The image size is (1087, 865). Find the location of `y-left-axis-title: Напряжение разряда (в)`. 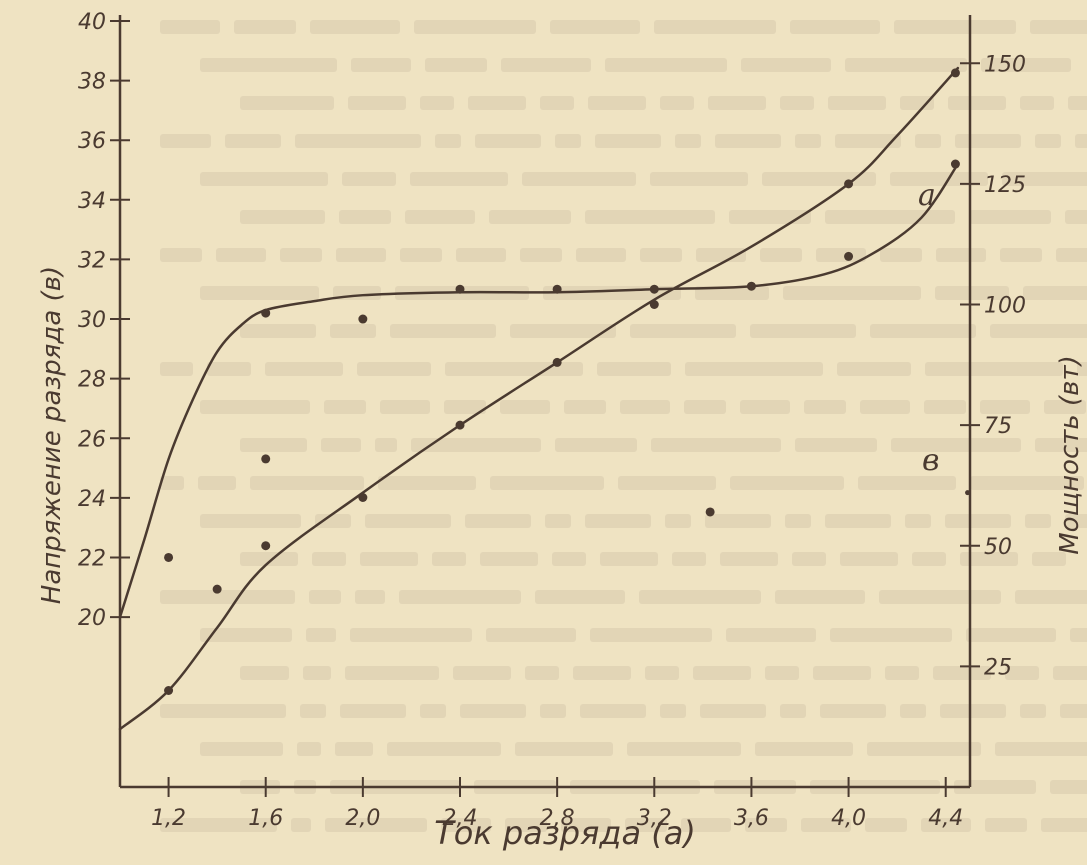

y-left-axis-title: Напряжение разряда (в) is located at coordinates (52, 435).